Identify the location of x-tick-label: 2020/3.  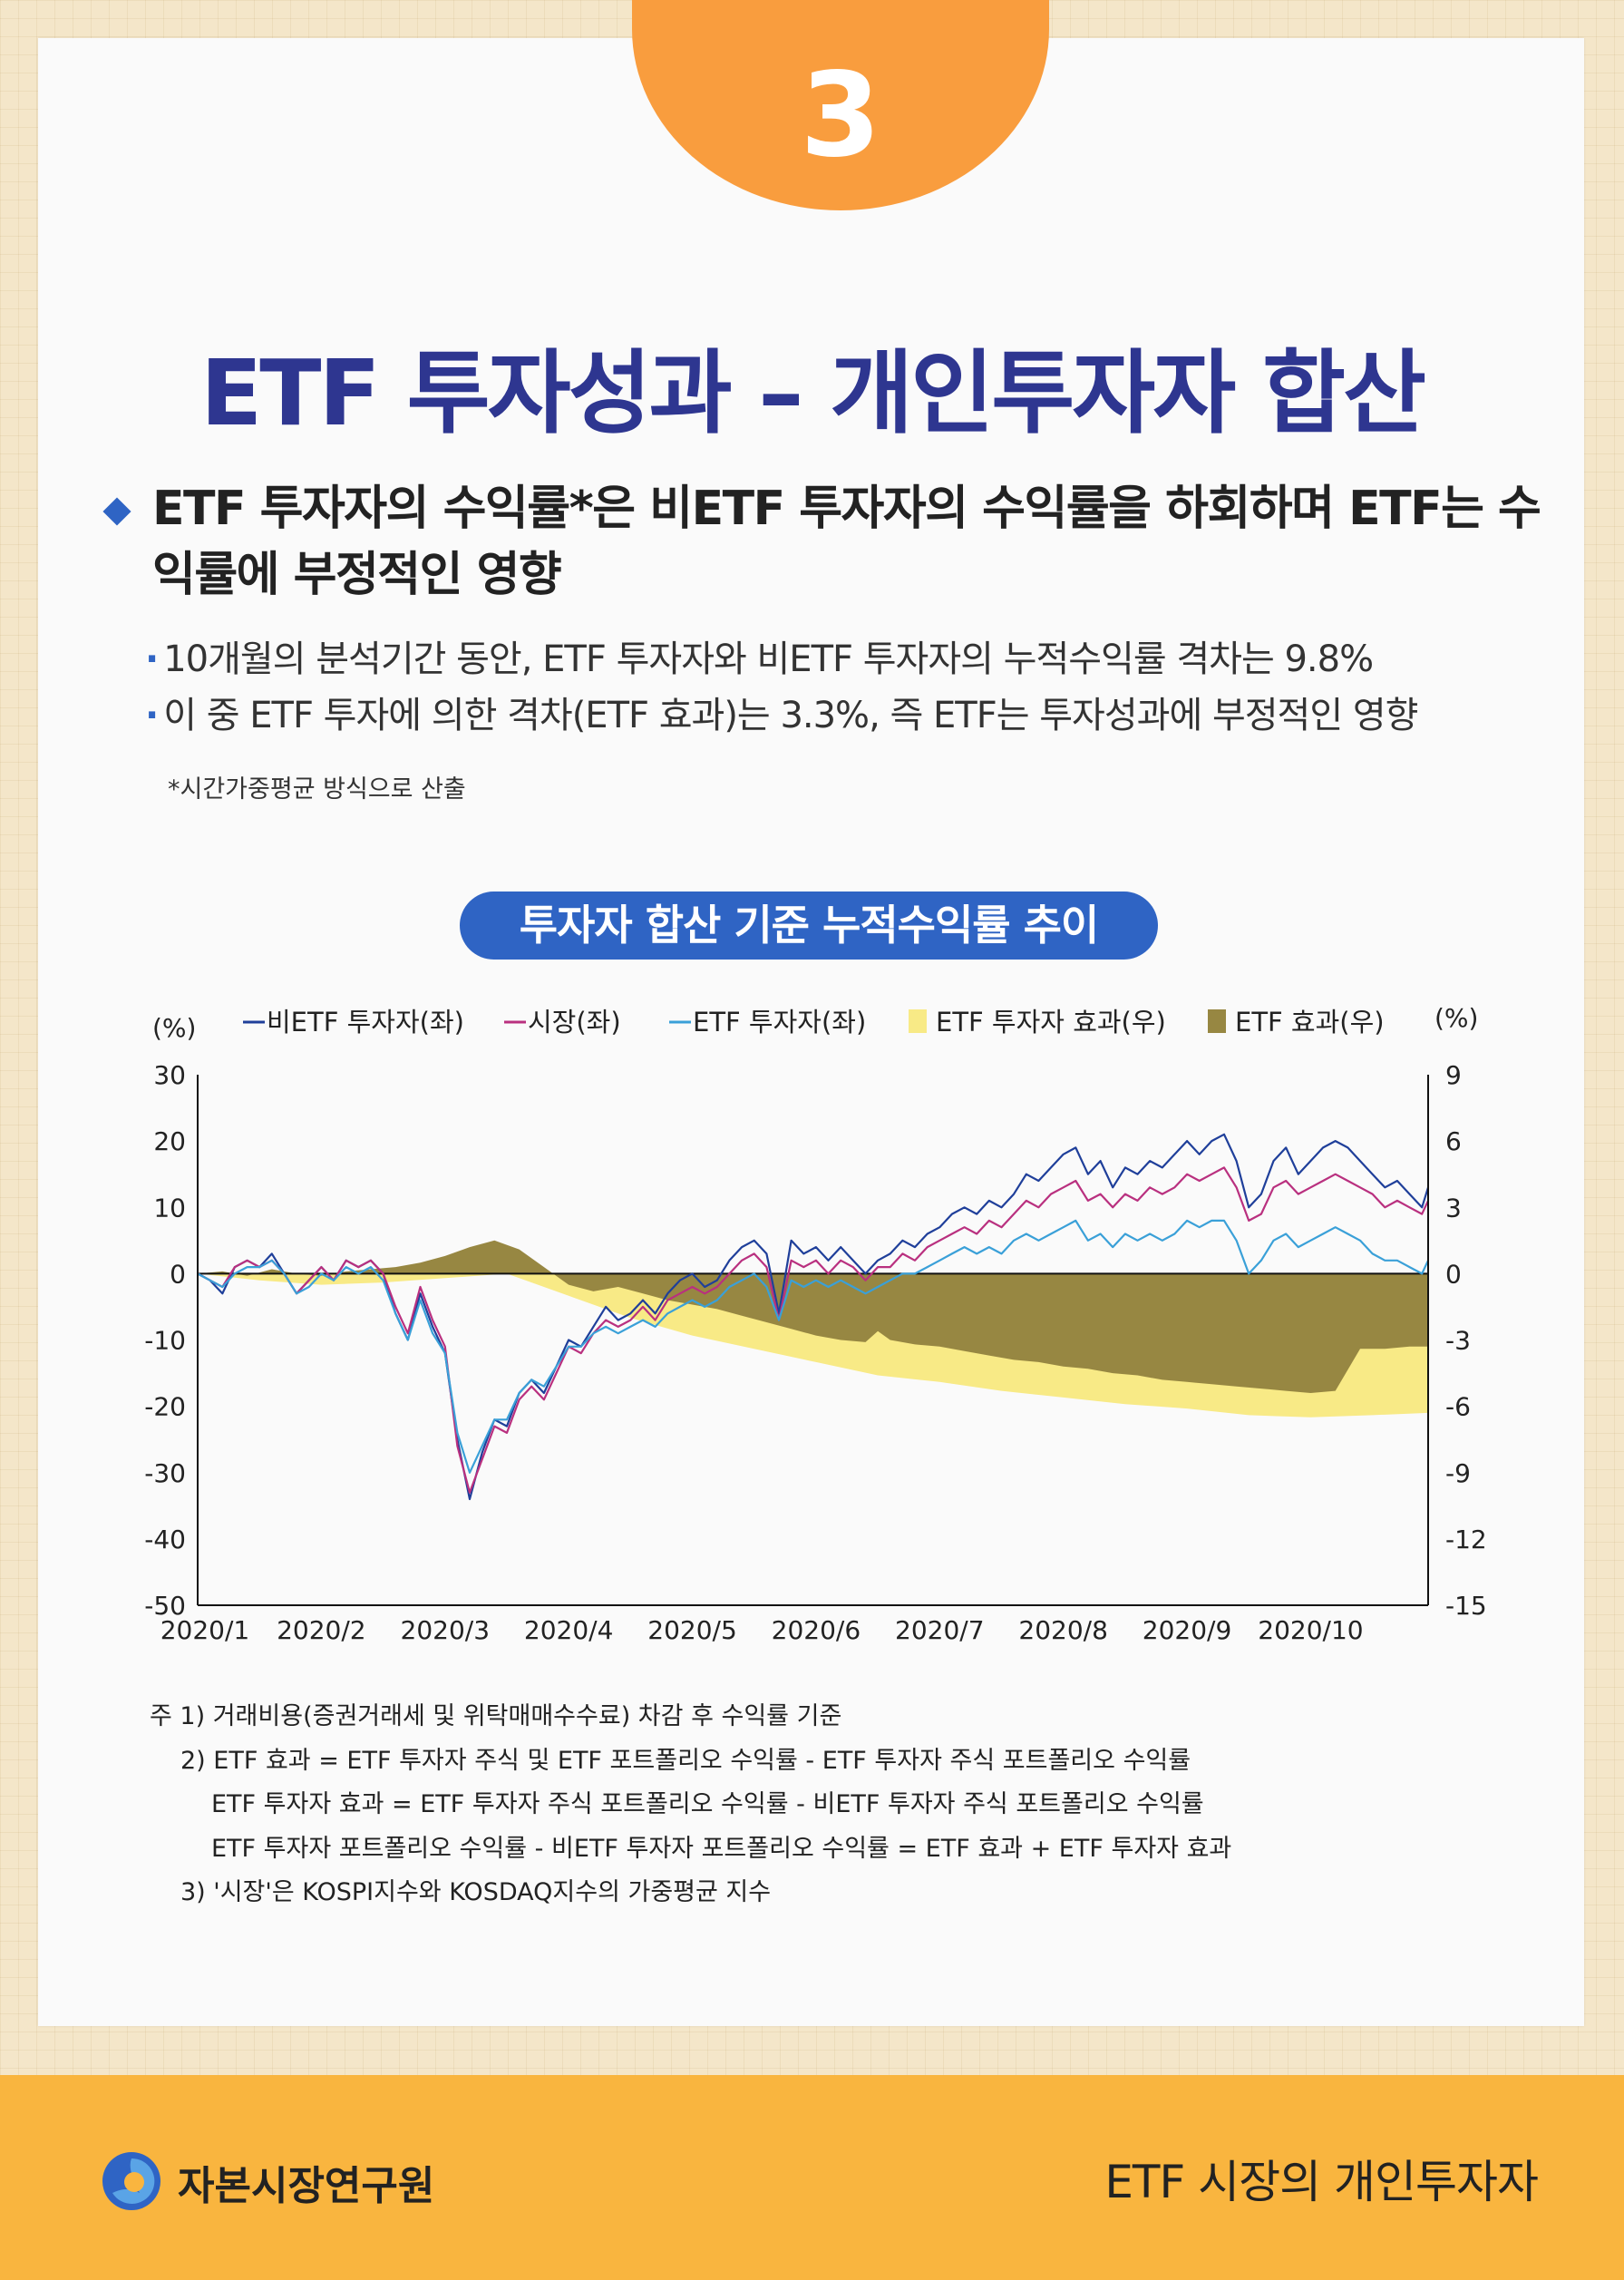
(446, 1630).